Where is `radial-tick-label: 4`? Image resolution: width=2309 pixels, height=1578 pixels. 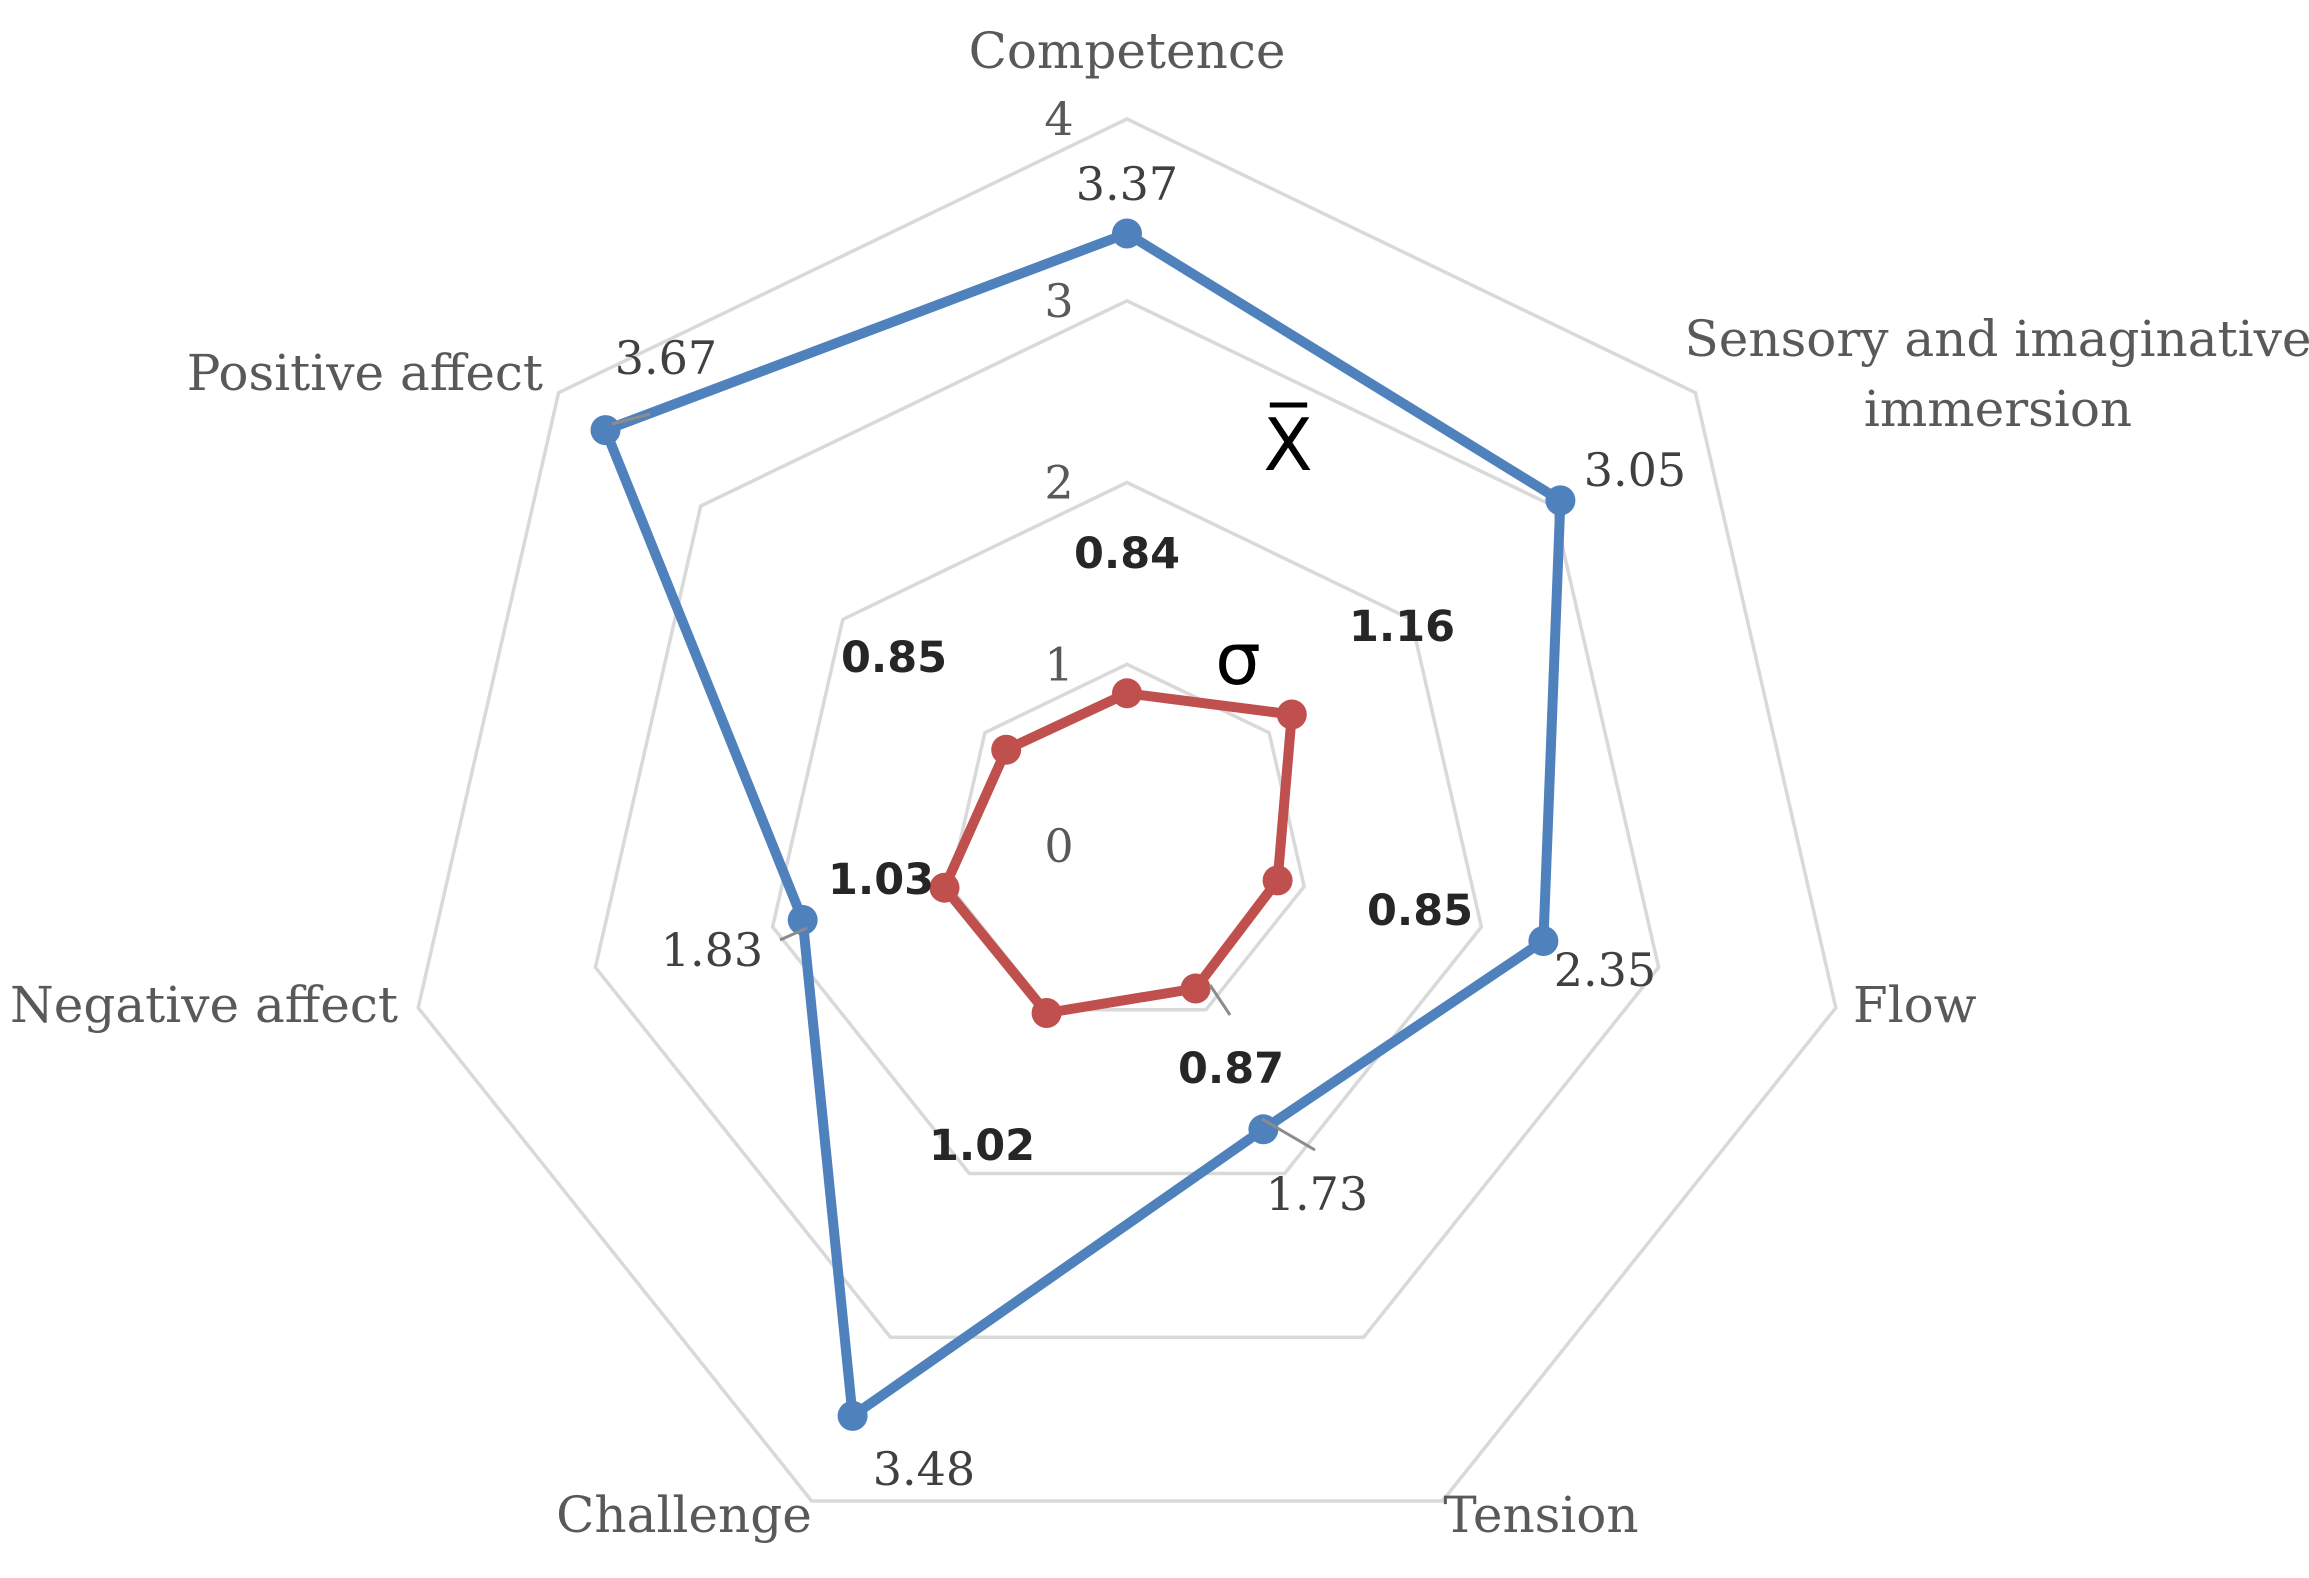
radial-tick-label: 4 is located at coordinates (1058, 119).